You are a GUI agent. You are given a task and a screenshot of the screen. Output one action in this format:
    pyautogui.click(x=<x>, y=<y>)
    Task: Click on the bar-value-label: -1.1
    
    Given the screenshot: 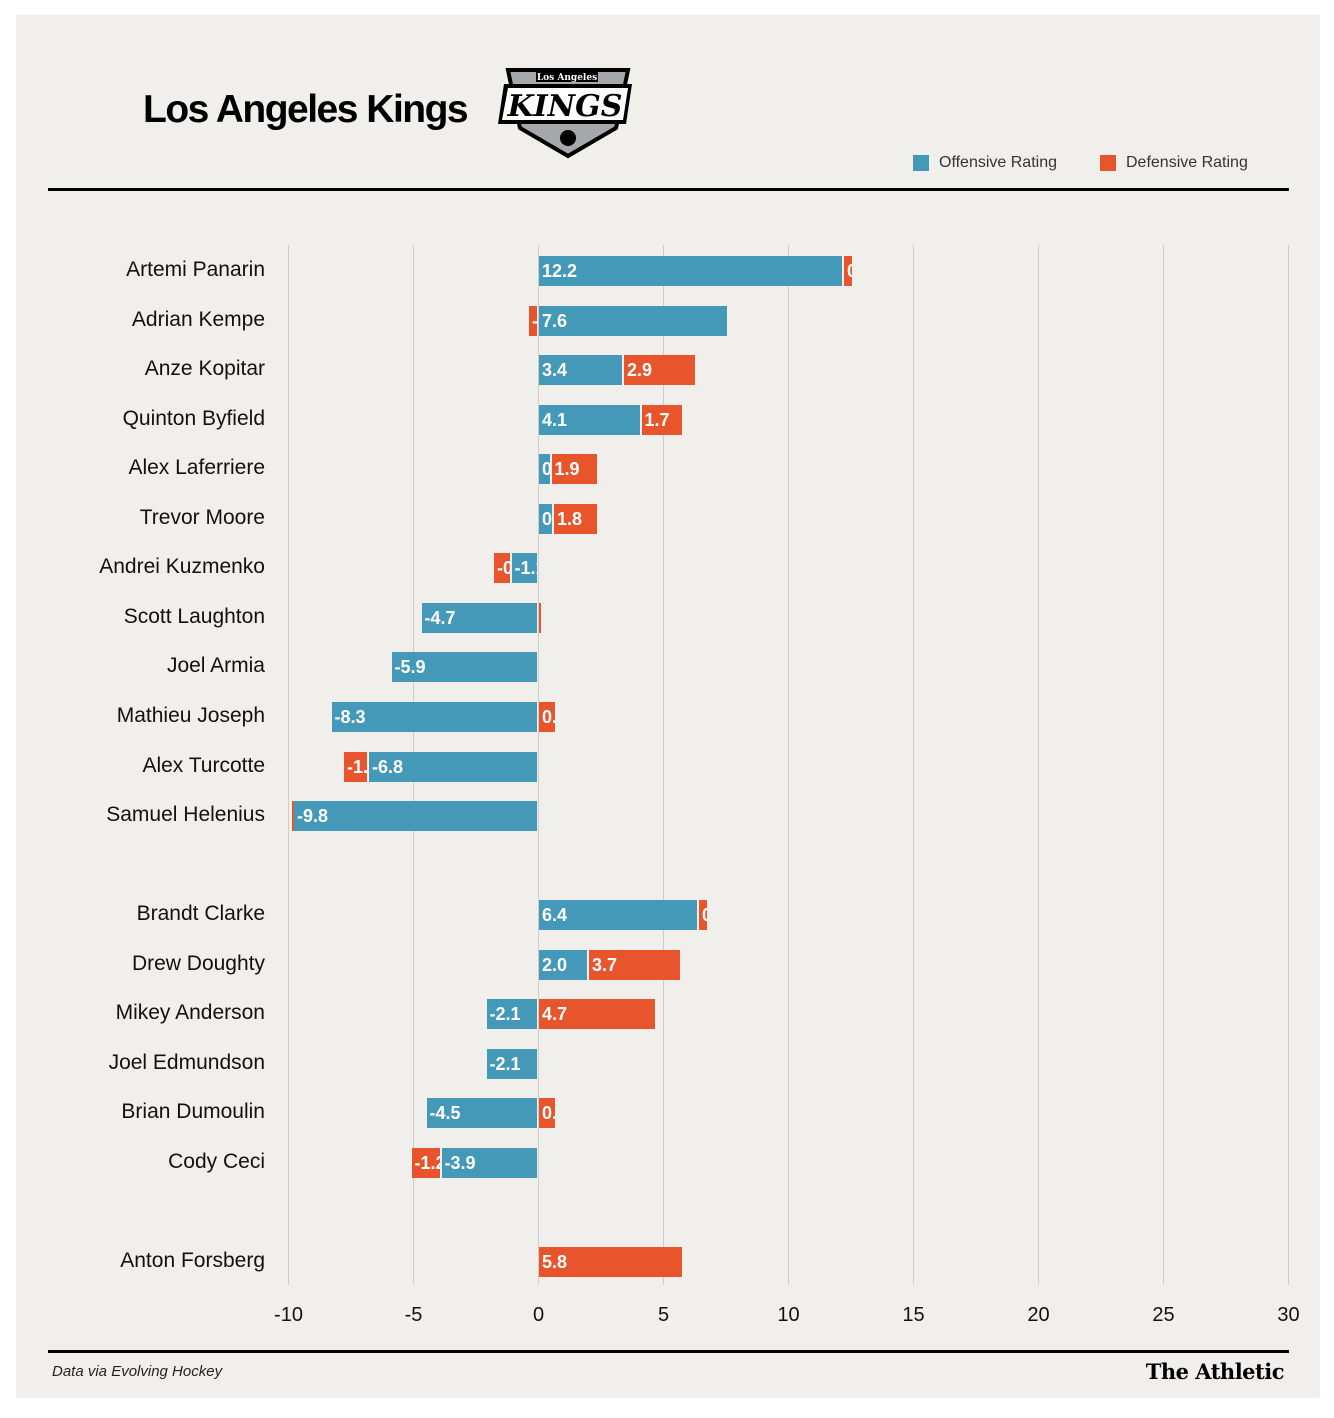 What is the action you would take?
    pyautogui.click(x=526, y=568)
    